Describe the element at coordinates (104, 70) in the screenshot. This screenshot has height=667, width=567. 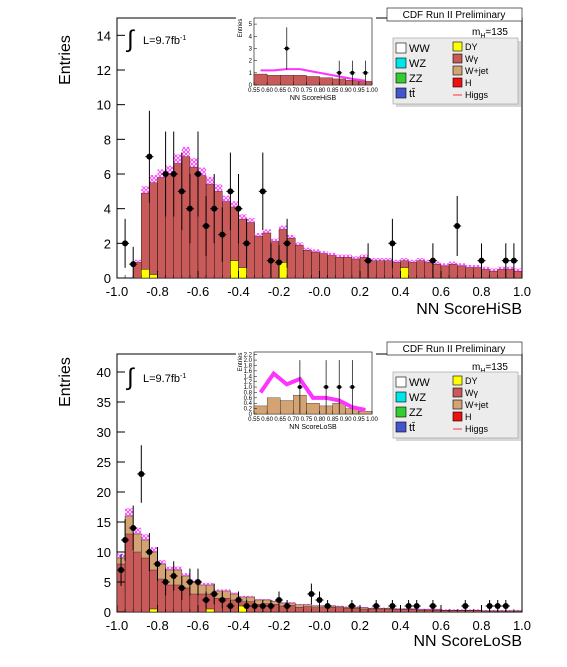
I see `y-tick-label: 12` at that location.